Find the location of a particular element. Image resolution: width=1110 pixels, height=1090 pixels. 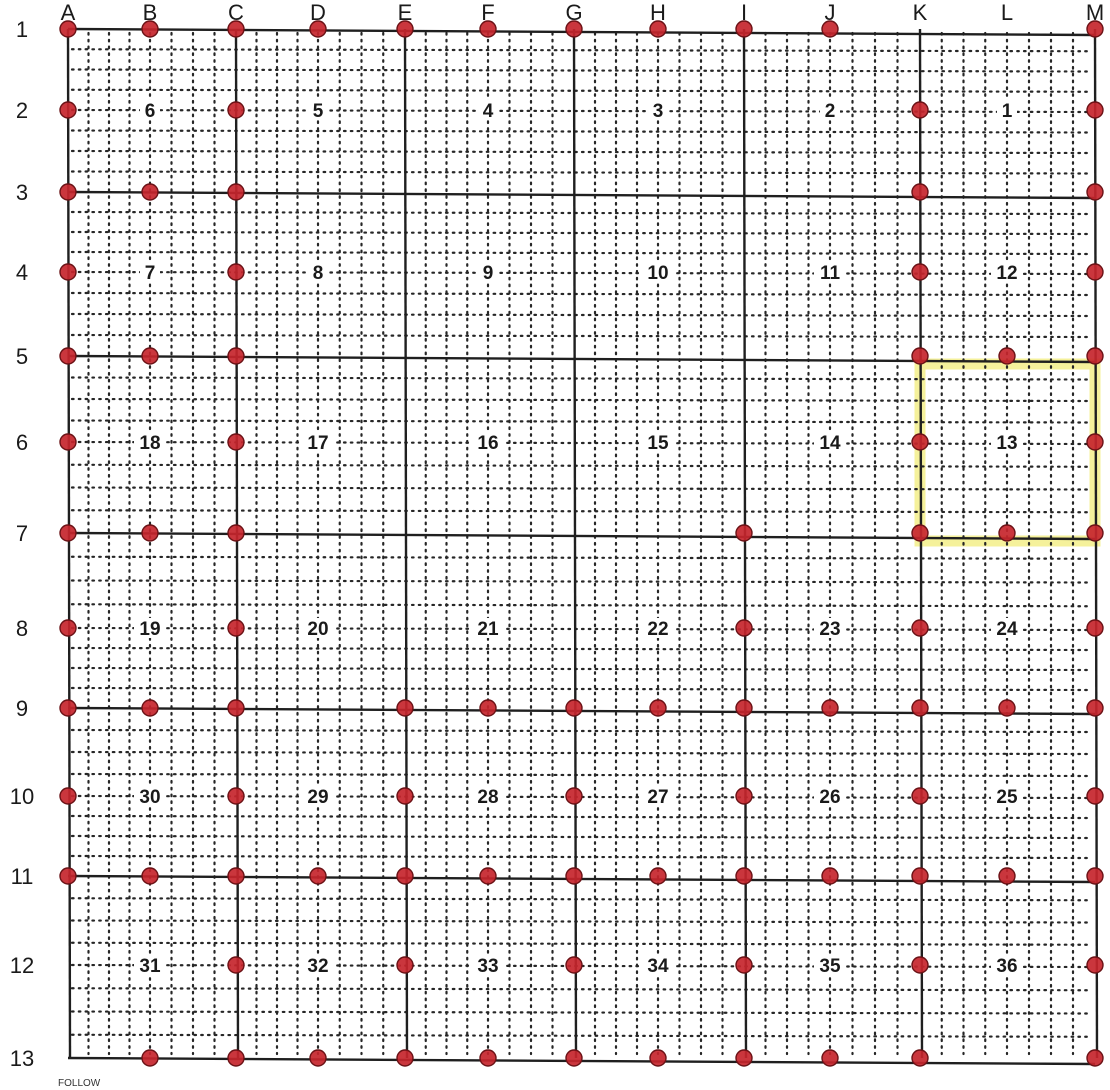

section-number-31: 31 is located at coordinates (150, 966).